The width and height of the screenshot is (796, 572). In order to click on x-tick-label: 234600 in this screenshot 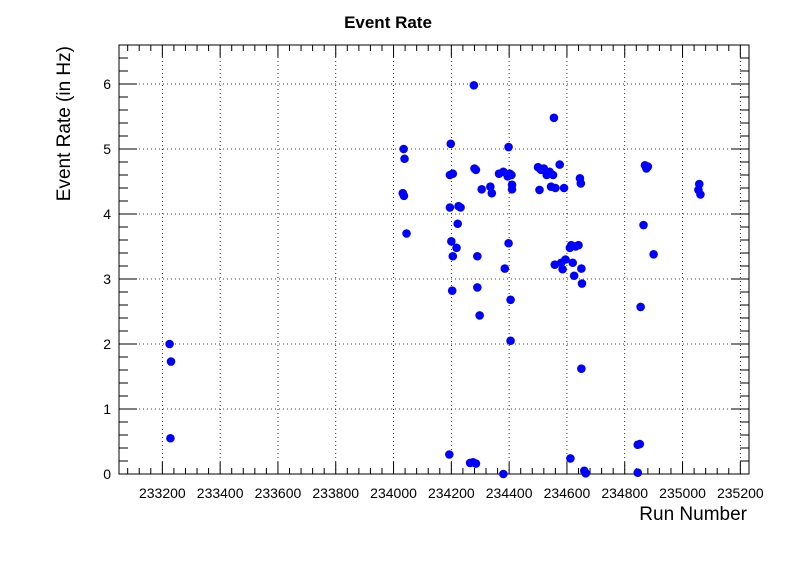, I will do `click(567, 493)`.